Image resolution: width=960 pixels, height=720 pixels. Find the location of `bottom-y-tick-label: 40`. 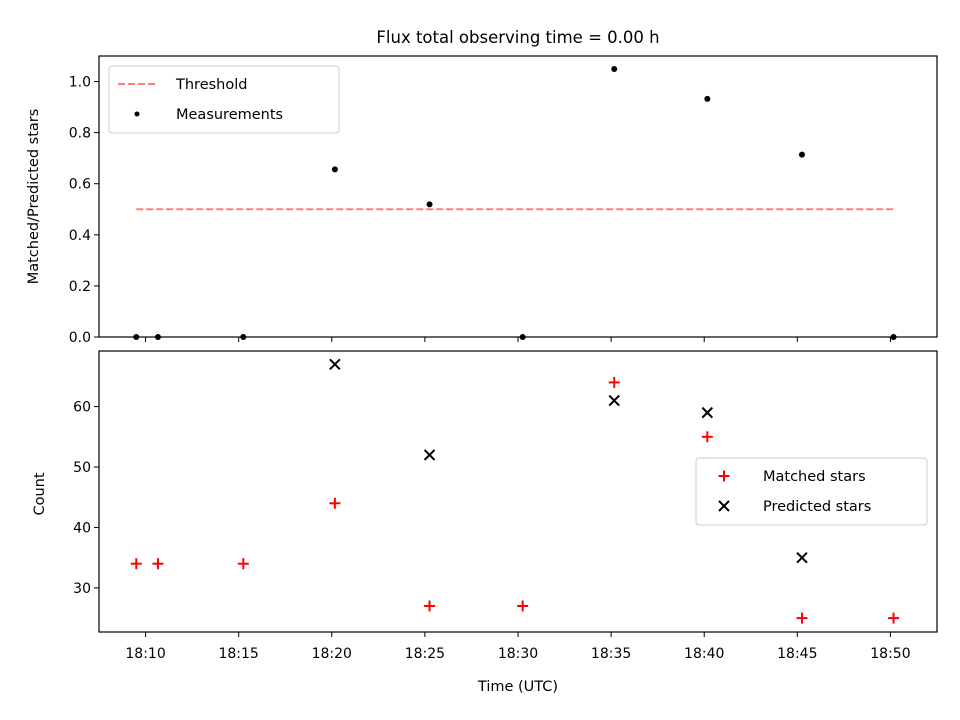

bottom-y-tick-label: 40 is located at coordinates (82, 528).